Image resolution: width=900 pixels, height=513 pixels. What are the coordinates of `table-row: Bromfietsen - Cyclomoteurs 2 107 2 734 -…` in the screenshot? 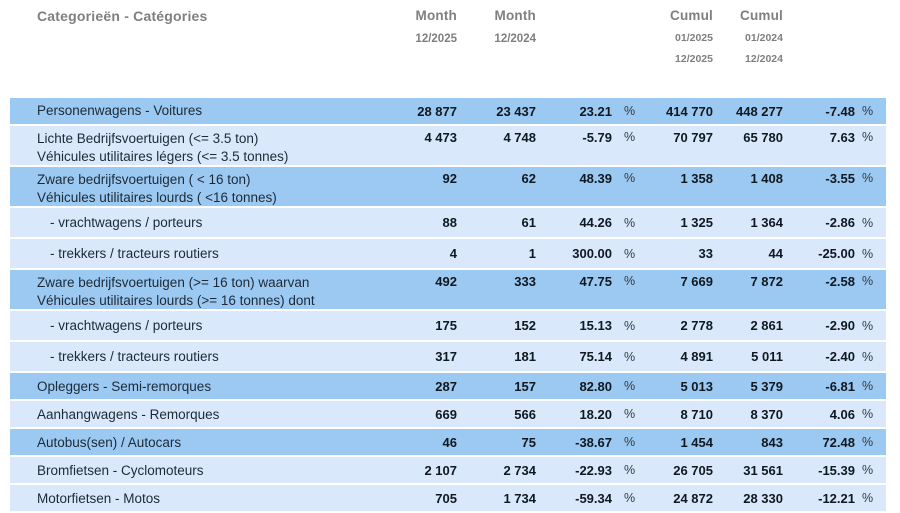 It's located at (448, 470).